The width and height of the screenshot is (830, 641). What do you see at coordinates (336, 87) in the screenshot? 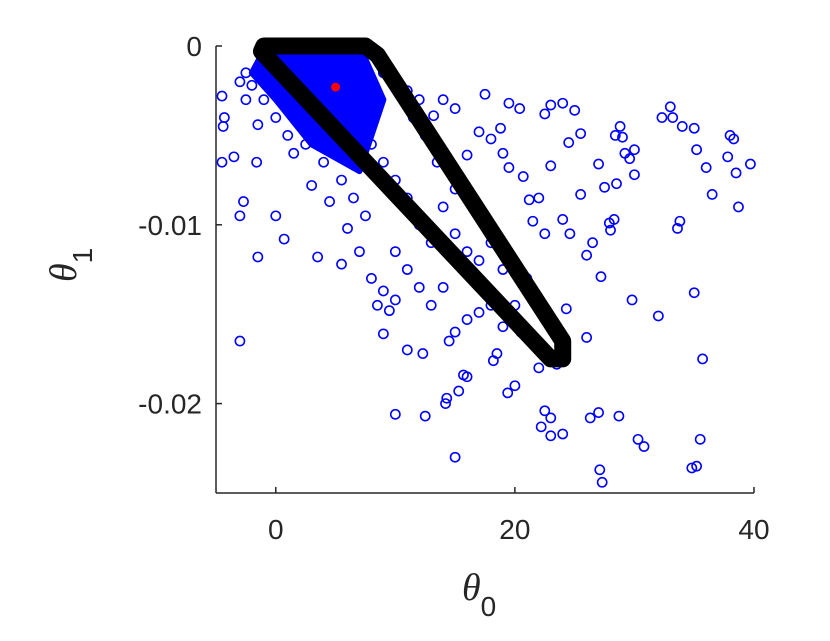
I see `highlight-point` at bounding box center [336, 87].